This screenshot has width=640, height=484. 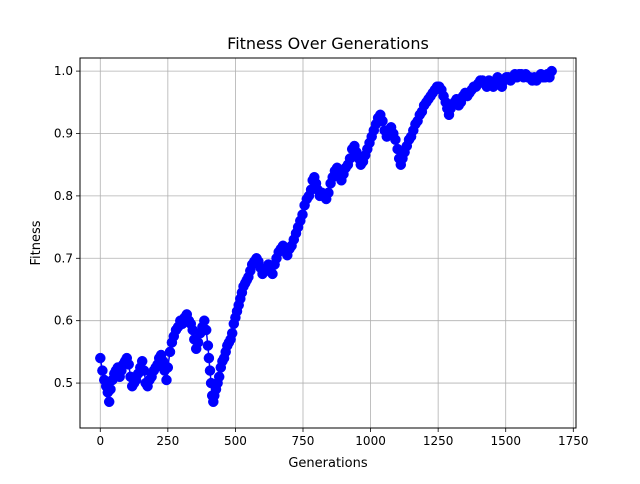 What do you see at coordinates (505, 441) in the screenshot?
I see `x-tick-label: 1500` at bounding box center [505, 441].